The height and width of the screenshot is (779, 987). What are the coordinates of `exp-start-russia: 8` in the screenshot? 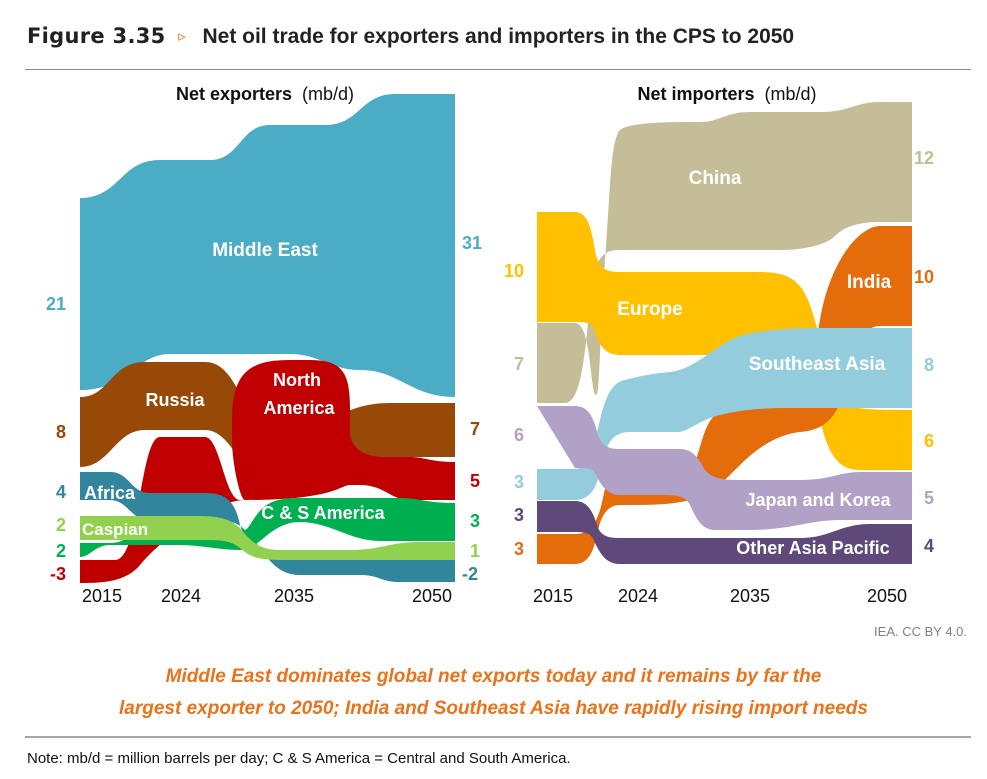 It's located at (61, 432).